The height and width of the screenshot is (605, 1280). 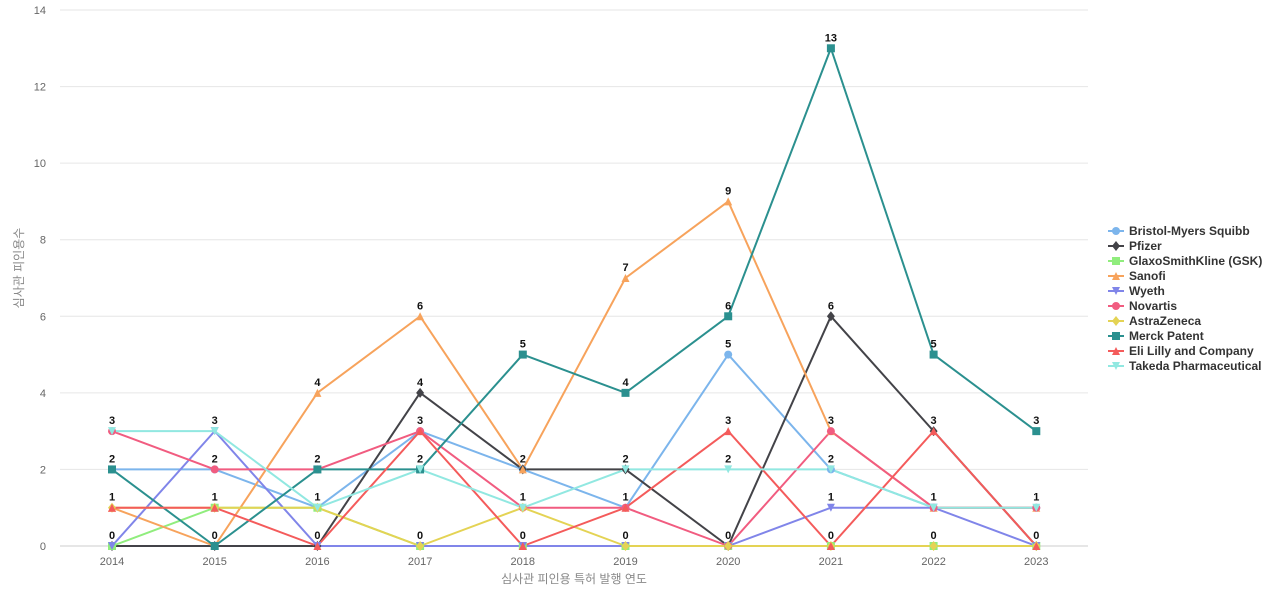 What do you see at coordinates (214, 562) in the screenshot?
I see `x-tick-label: 2015` at bounding box center [214, 562].